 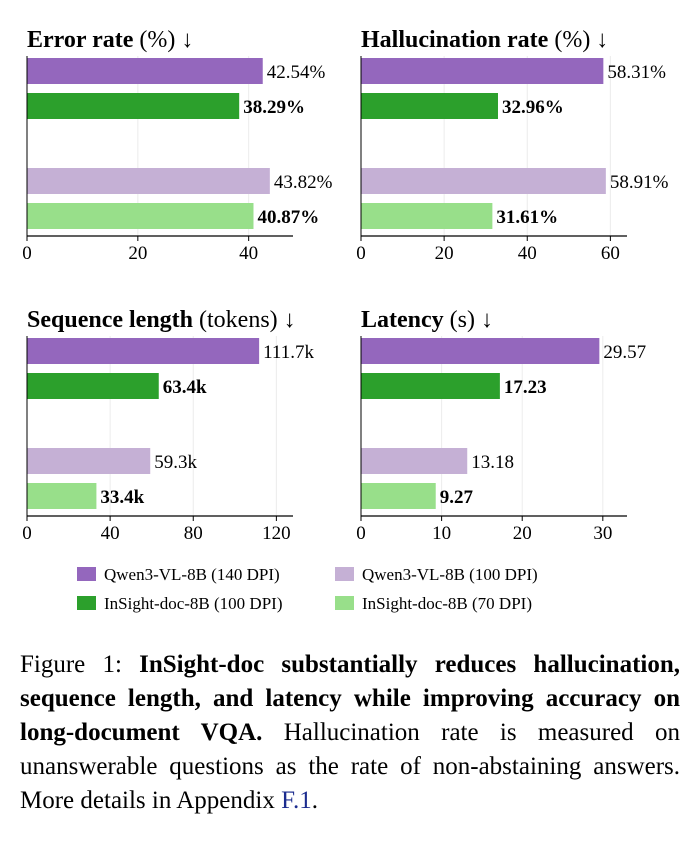 I want to click on data-label: 42.54%, so click(x=296, y=72).